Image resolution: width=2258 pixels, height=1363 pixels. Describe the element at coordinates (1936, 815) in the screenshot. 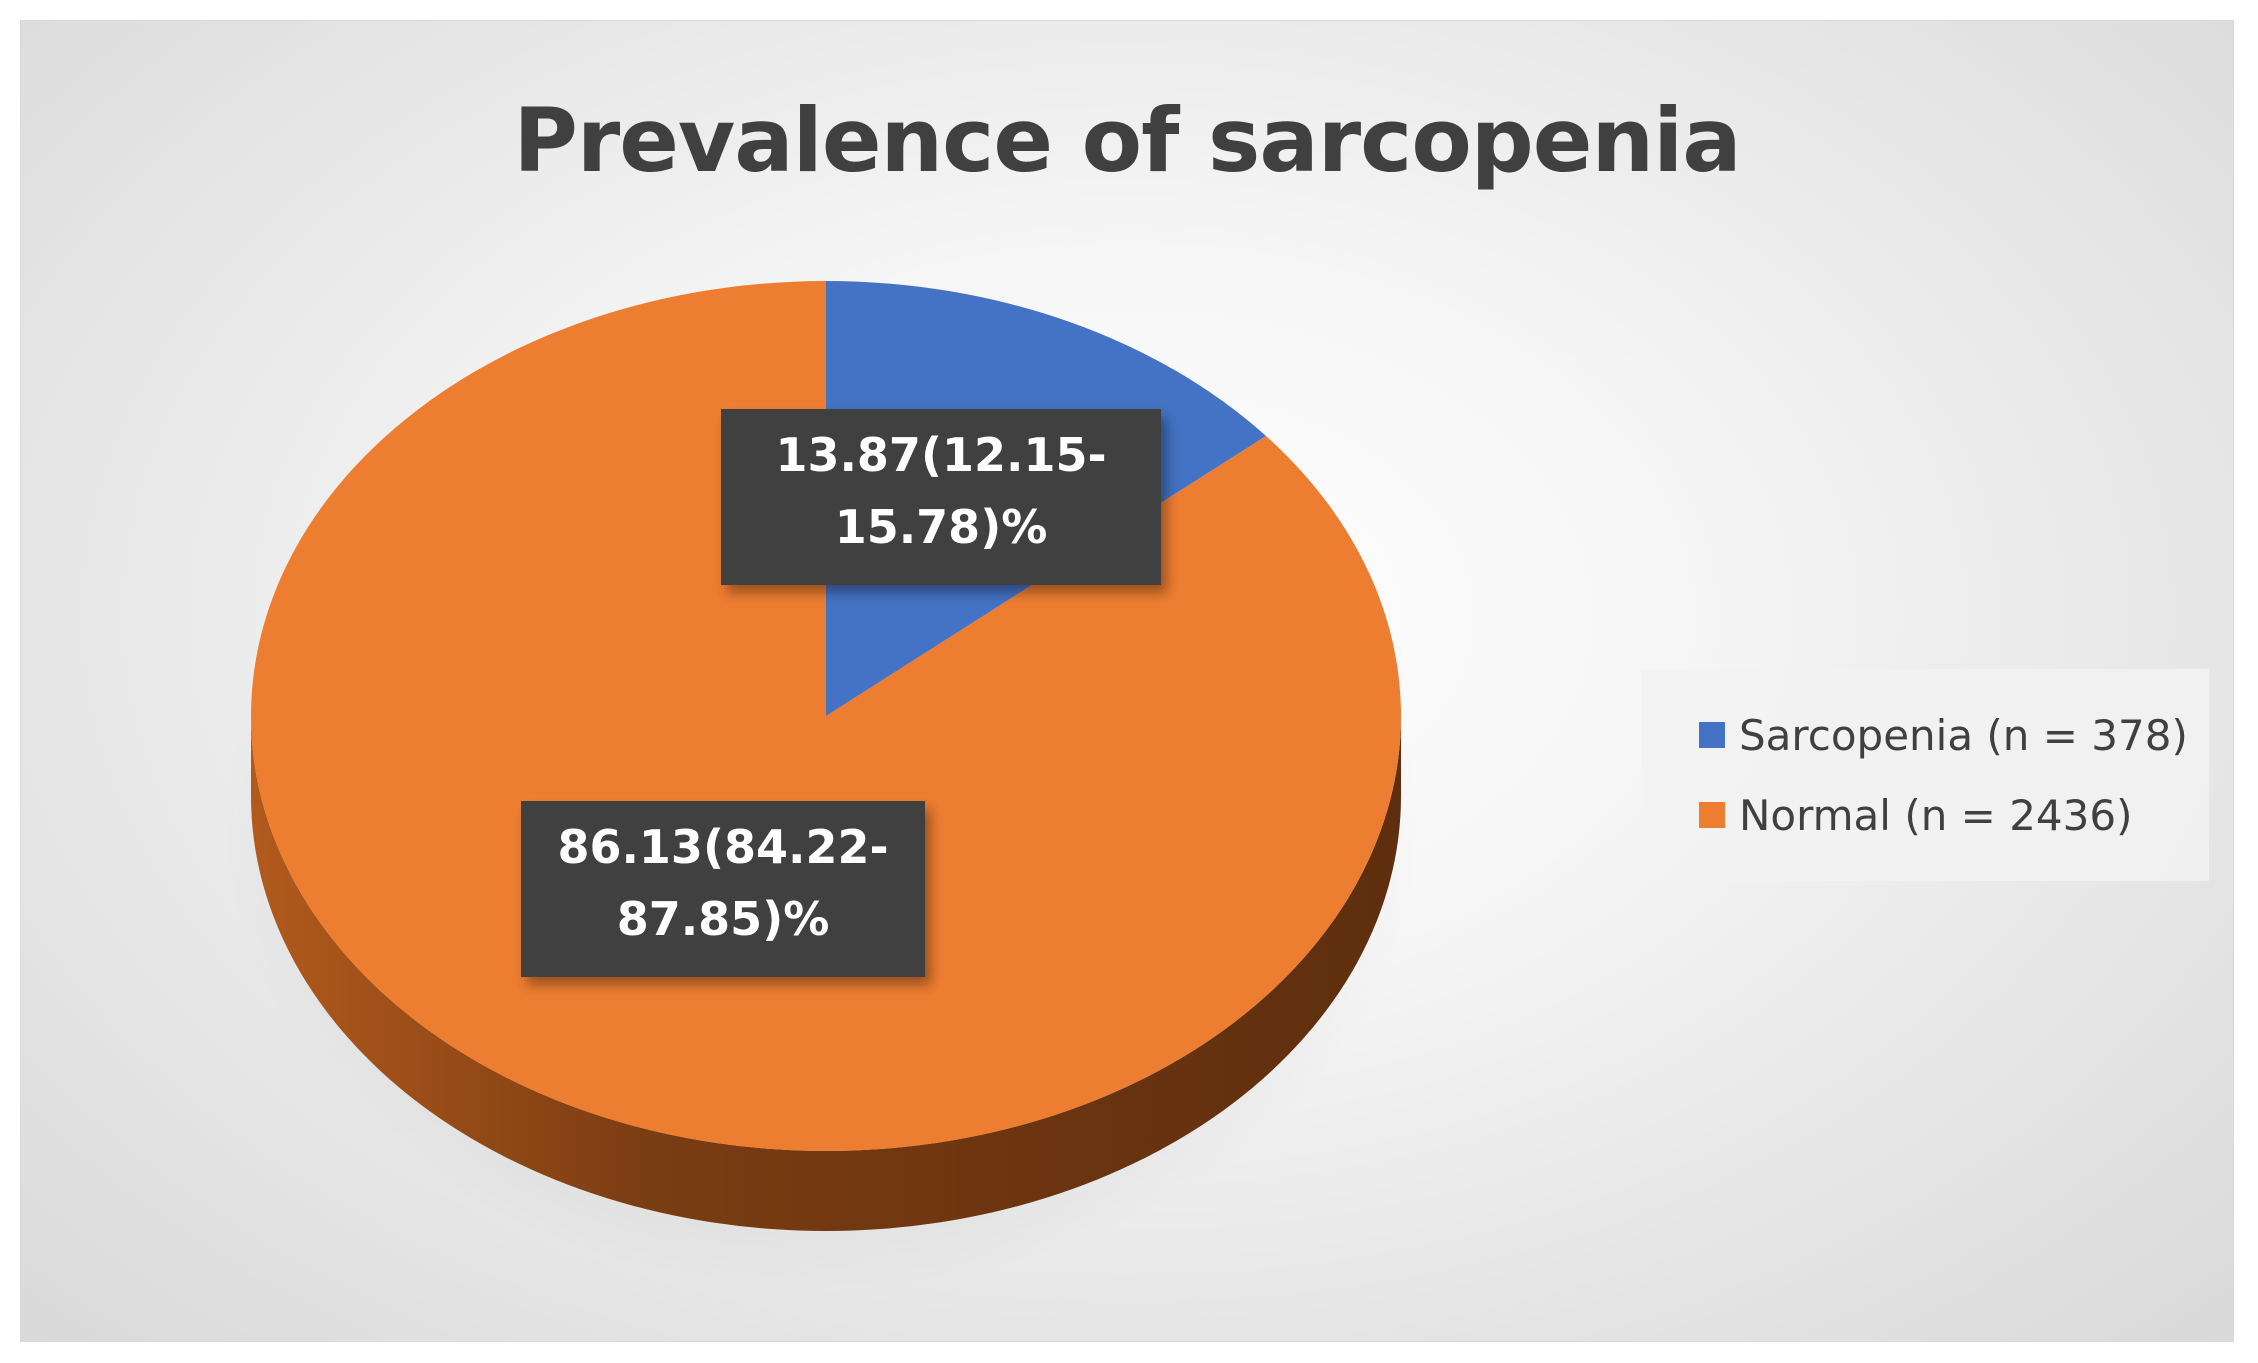

I see `legend-label-normal: Normal (n = 2436)` at that location.